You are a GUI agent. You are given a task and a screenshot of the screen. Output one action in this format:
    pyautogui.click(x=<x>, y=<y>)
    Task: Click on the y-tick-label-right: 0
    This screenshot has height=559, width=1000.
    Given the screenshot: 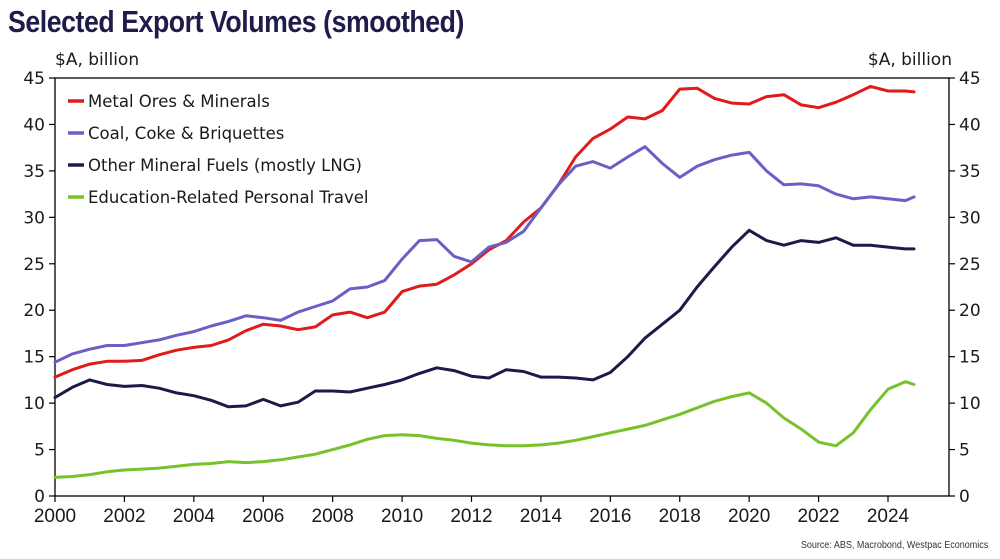 What is the action you would take?
    pyautogui.click(x=964, y=497)
    